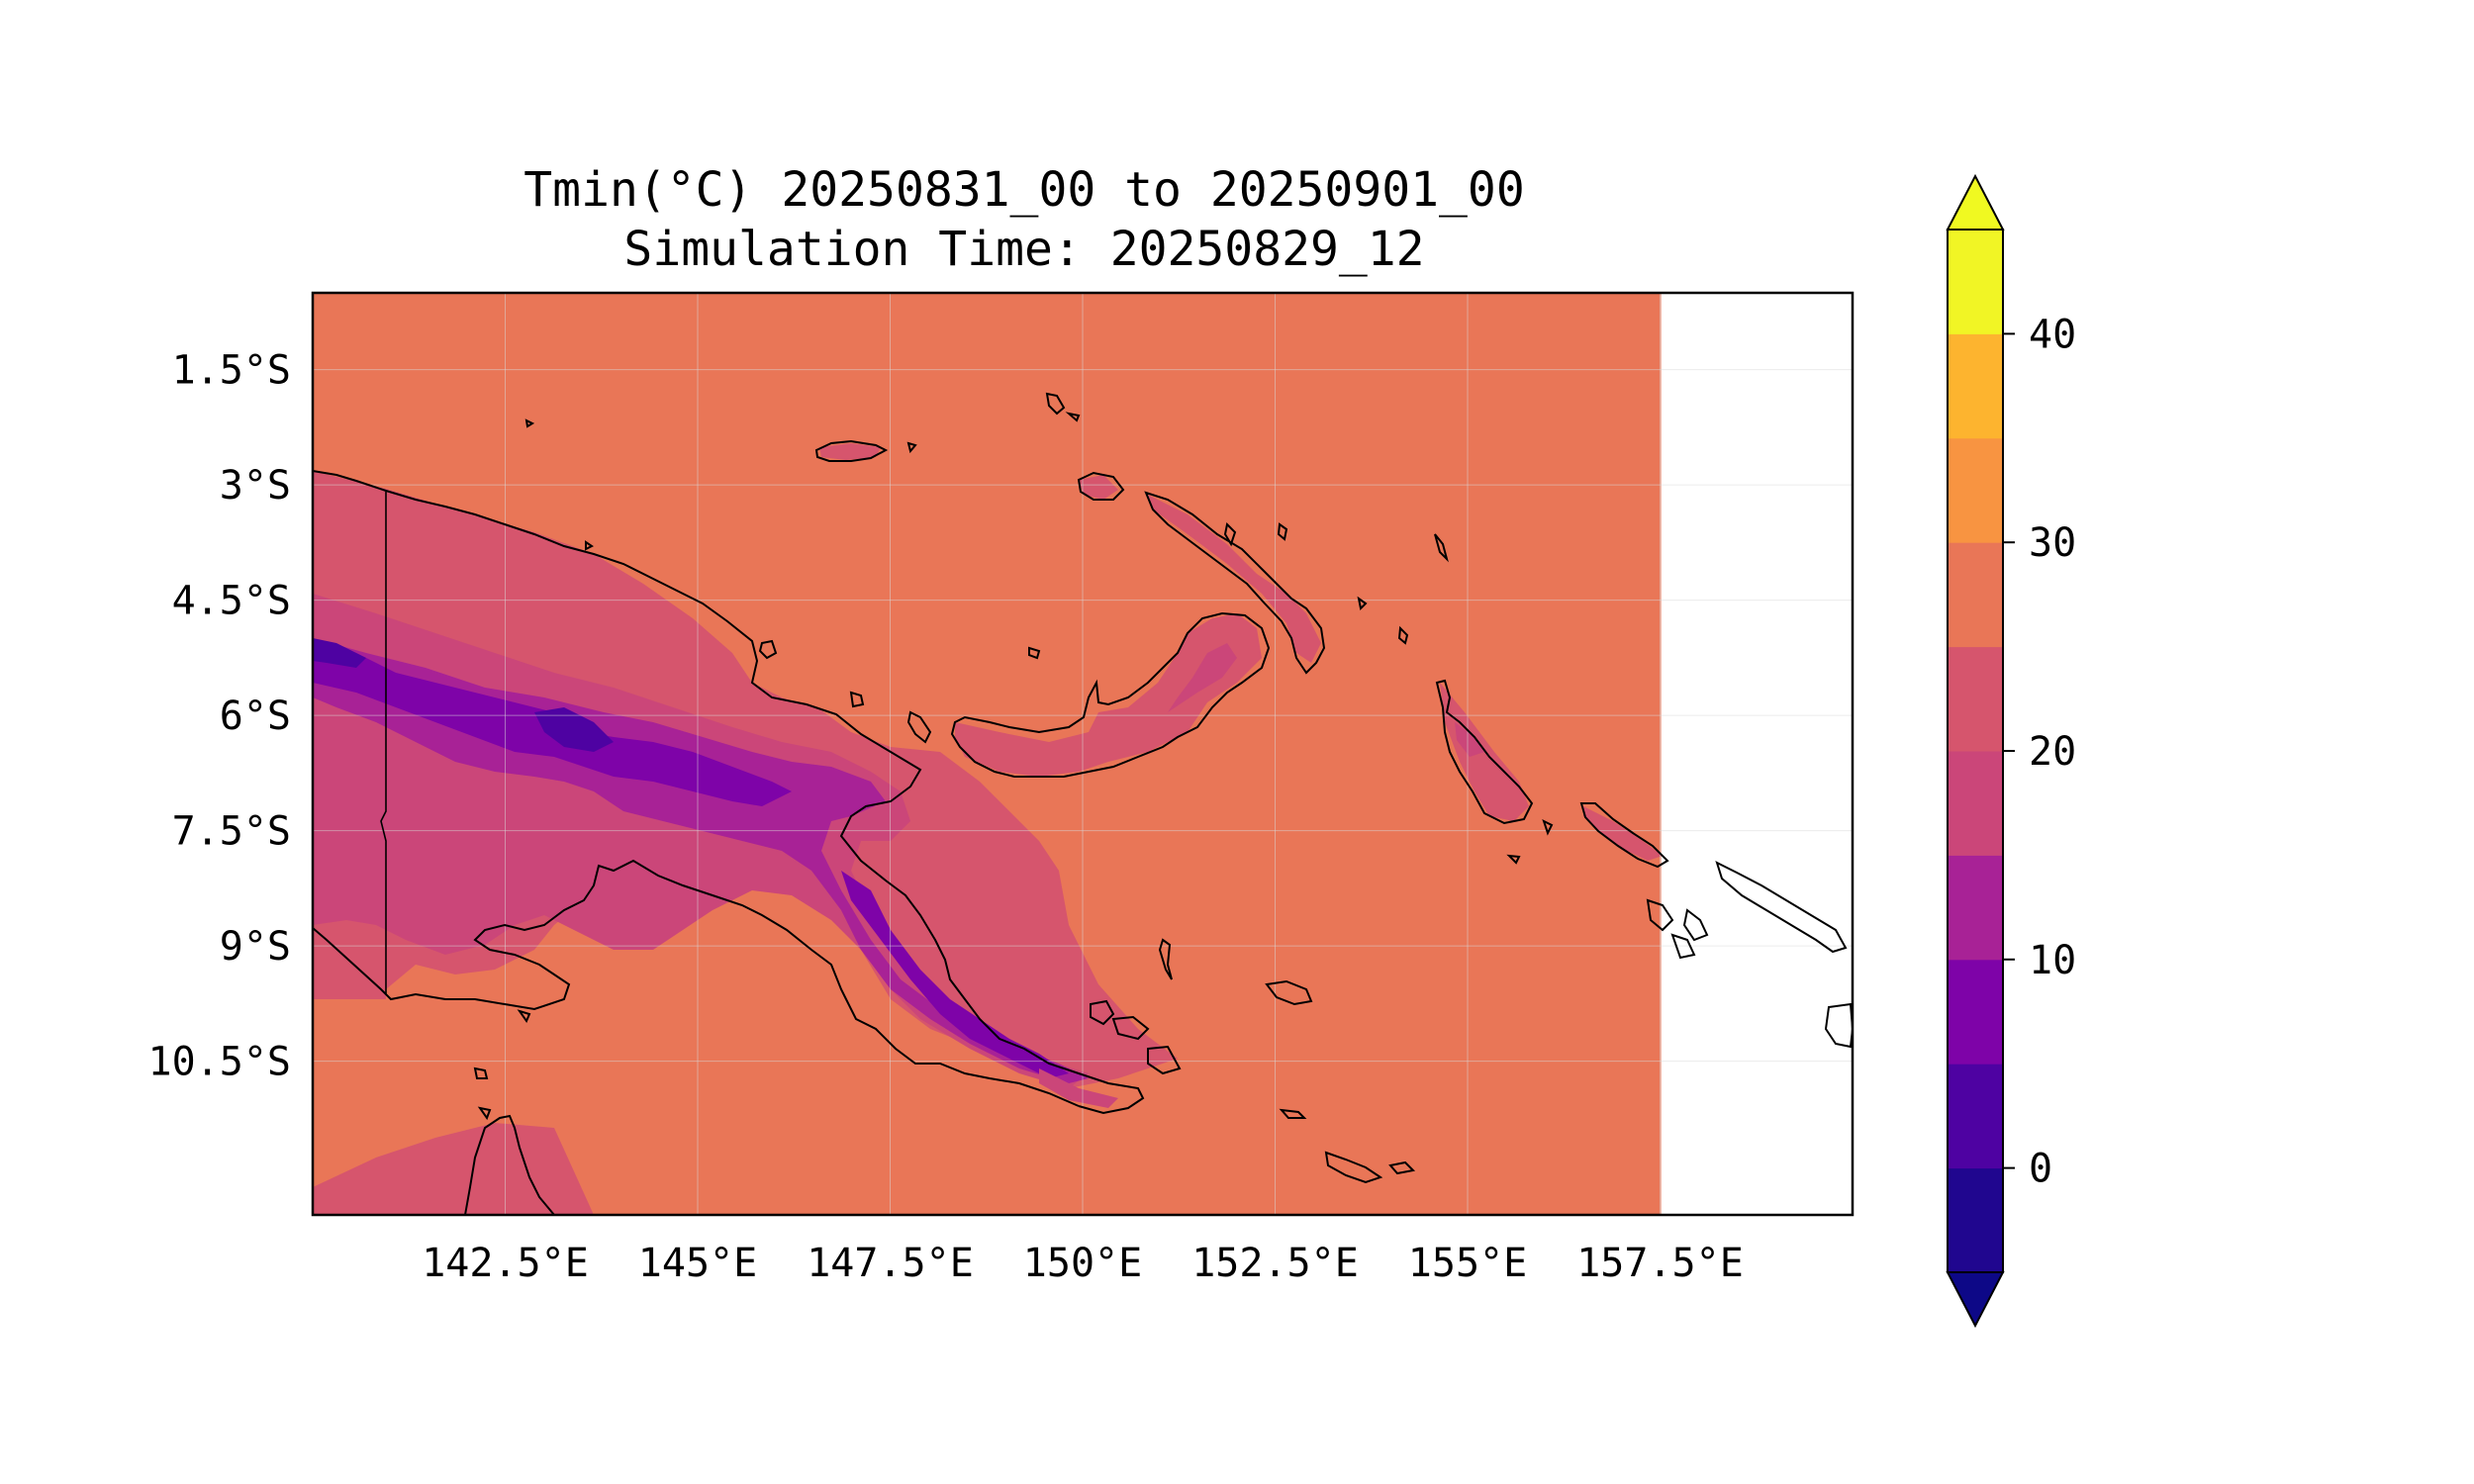 This screenshot has width=2474, height=1484. I want to click on y-tick-label: 10.5°S, so click(220, 1062).